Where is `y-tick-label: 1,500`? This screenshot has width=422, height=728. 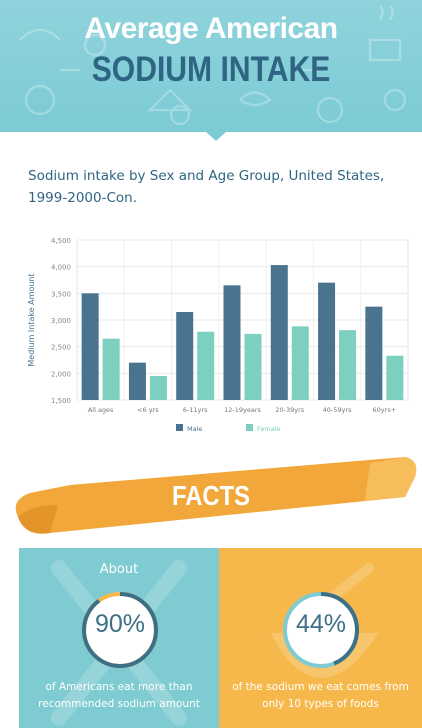
y-tick-label: 1,500 is located at coordinates (61, 401).